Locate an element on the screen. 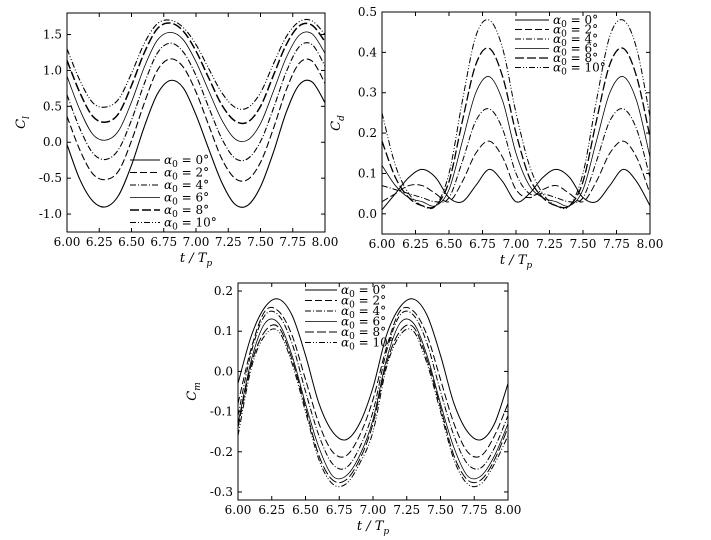  y-tick-label: 1.0 is located at coordinates (52, 70).